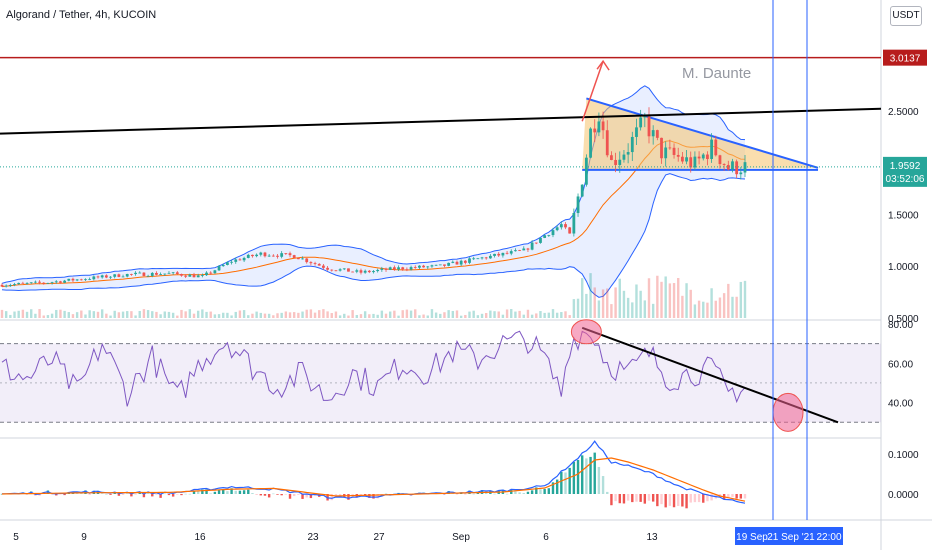 This screenshot has width=932, height=555. I want to click on projection-arrow-head, so click(603, 65).